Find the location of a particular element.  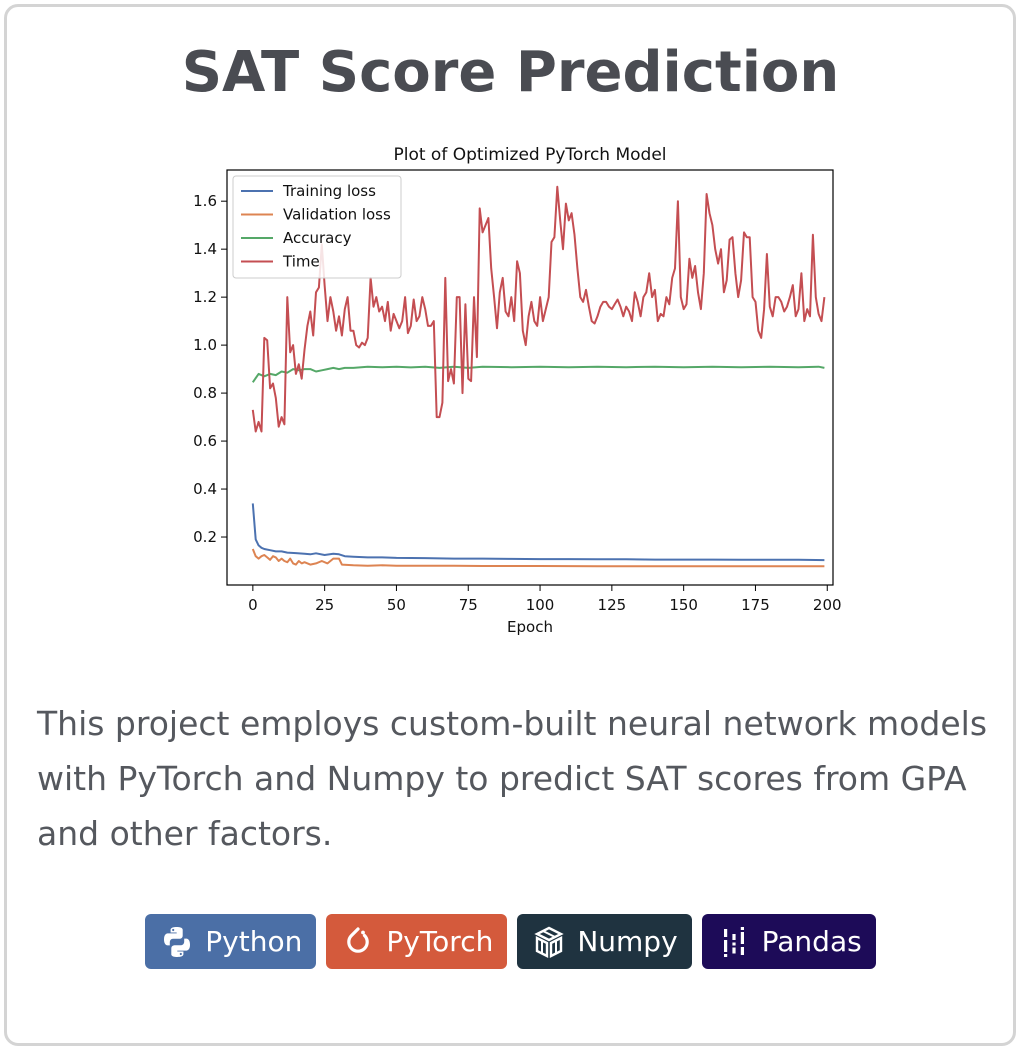

series-line-accuracy is located at coordinates (538, 374).